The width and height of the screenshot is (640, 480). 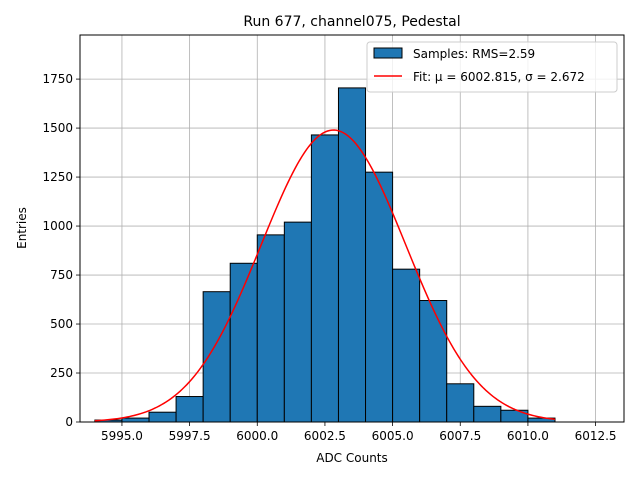 What do you see at coordinates (61, 324) in the screenshot?
I see `y-tick-label: 500` at bounding box center [61, 324].